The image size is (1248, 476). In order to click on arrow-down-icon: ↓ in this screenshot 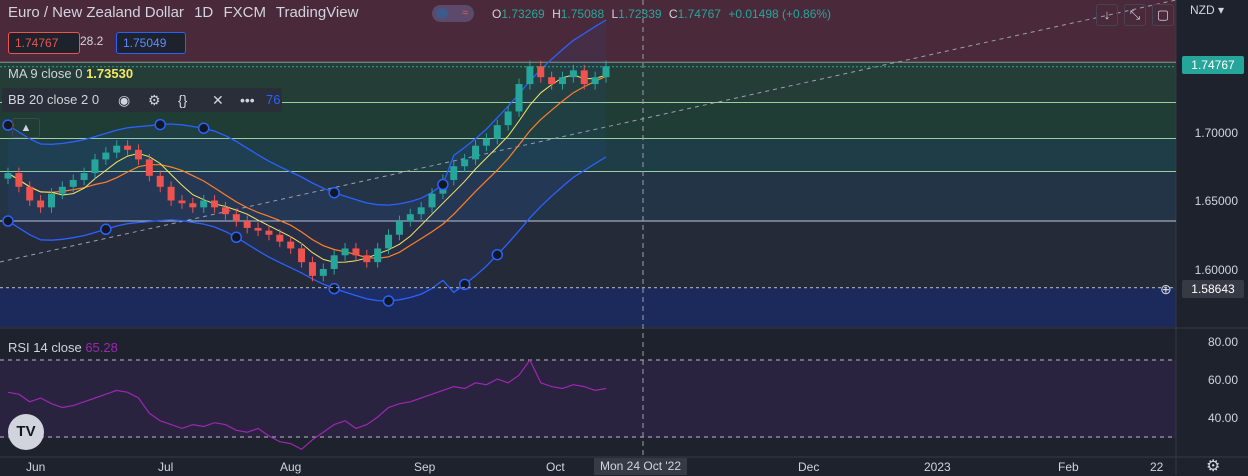, I will do `click(1107, 15)`.